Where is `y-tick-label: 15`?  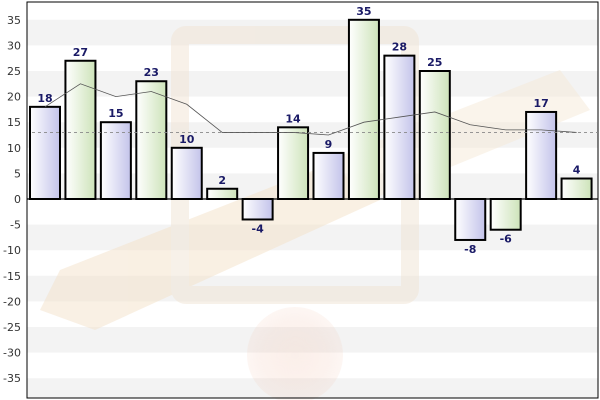 y-tick-label: 15 is located at coordinates (14, 122).